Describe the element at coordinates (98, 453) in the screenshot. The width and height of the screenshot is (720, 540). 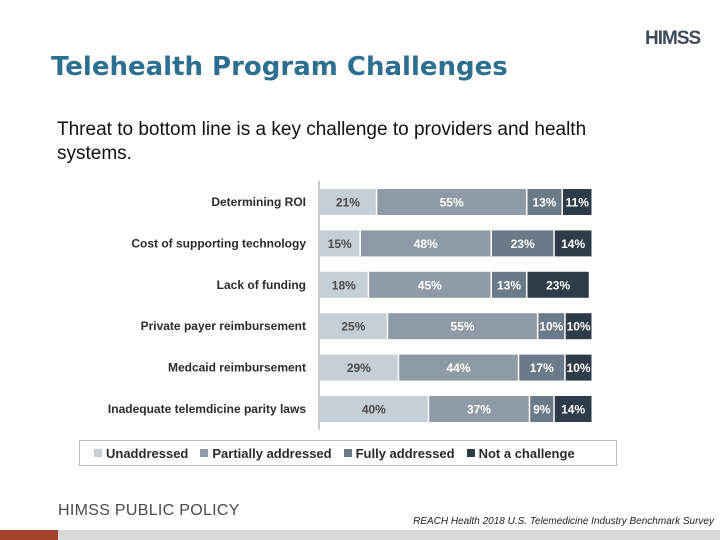
I see `legend-swatch-unaddressed` at that location.